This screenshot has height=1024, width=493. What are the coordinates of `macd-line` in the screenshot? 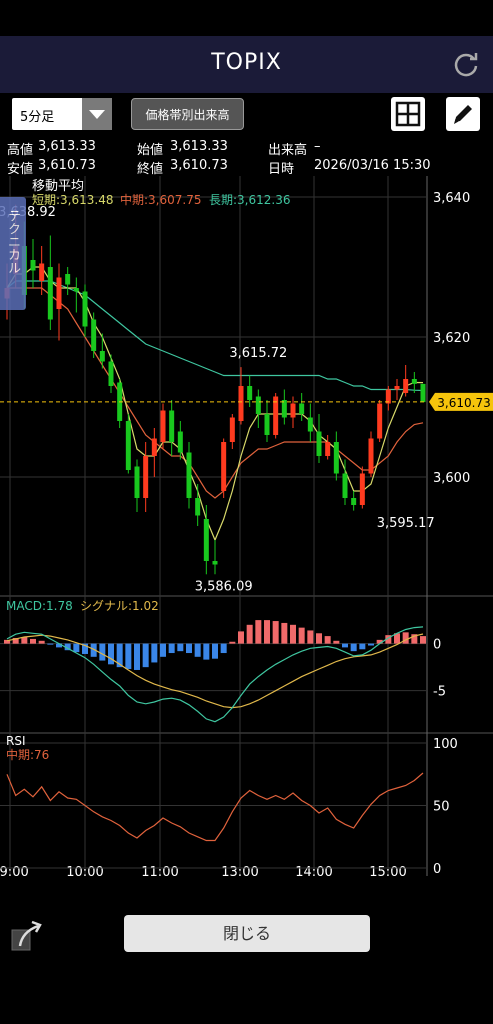 It's located at (215, 674).